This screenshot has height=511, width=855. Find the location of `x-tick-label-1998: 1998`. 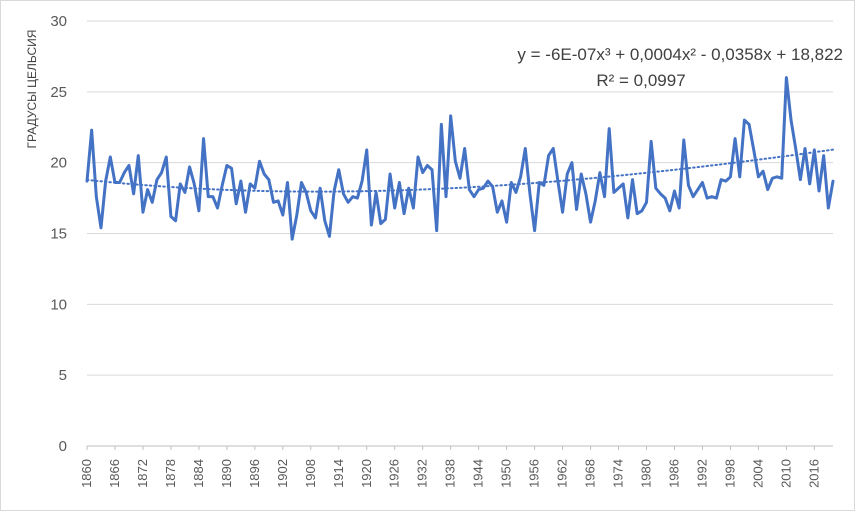

x-tick-label-1998: 1998 is located at coordinates (729, 473).